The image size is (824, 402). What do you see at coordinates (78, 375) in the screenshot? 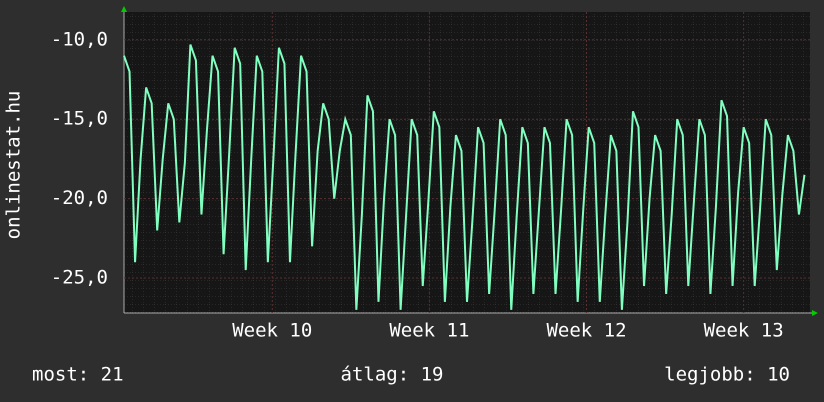
I see `stat-now: most: 21` at bounding box center [78, 375].